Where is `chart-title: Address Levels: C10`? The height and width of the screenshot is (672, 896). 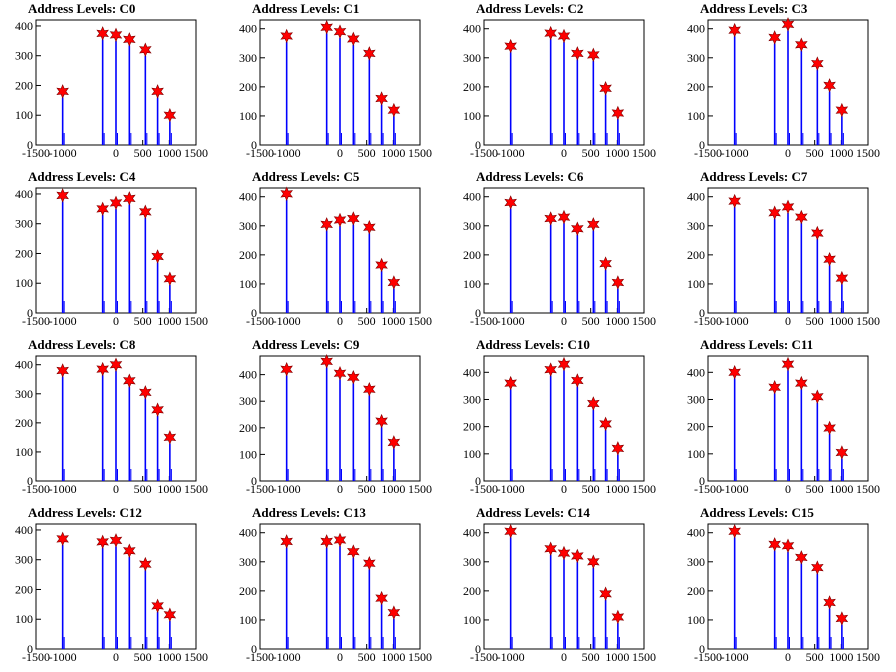 chart-title: Address Levels: C10 is located at coordinates (533, 344).